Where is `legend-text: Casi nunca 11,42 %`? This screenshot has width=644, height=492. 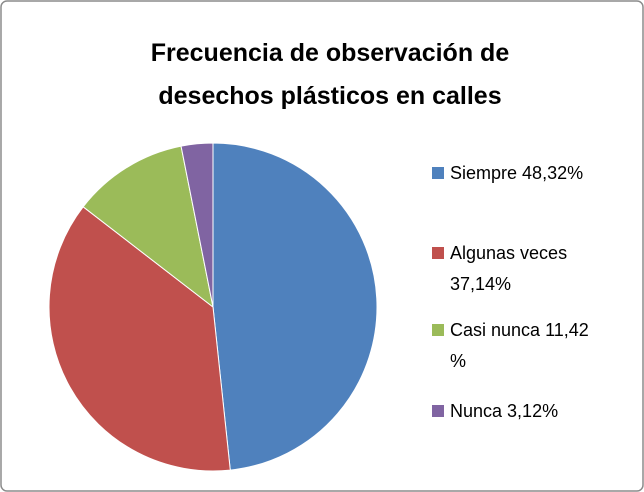
legend-text: Casi nunca 11,42 % is located at coordinates (525, 346).